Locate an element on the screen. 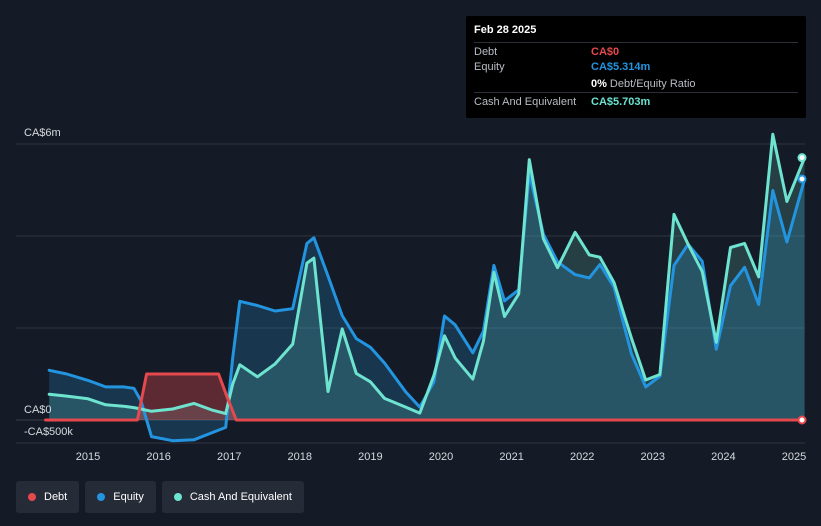 The width and height of the screenshot is (821, 526). chart-legend: Debt Equity Cash And Equivalent is located at coordinates (160, 497).